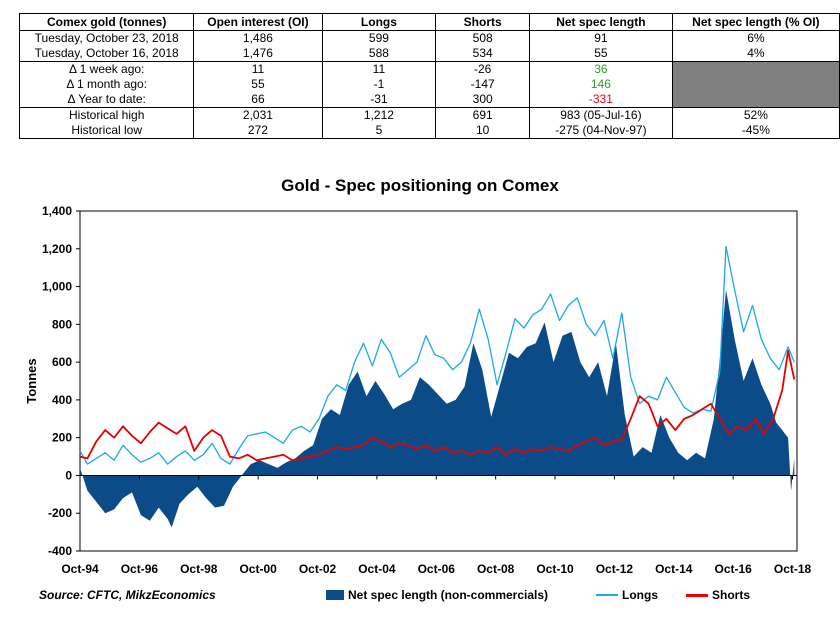 This screenshot has width=840, height=618. I want to click on x-tick-label: Oct-18, so click(793, 569).